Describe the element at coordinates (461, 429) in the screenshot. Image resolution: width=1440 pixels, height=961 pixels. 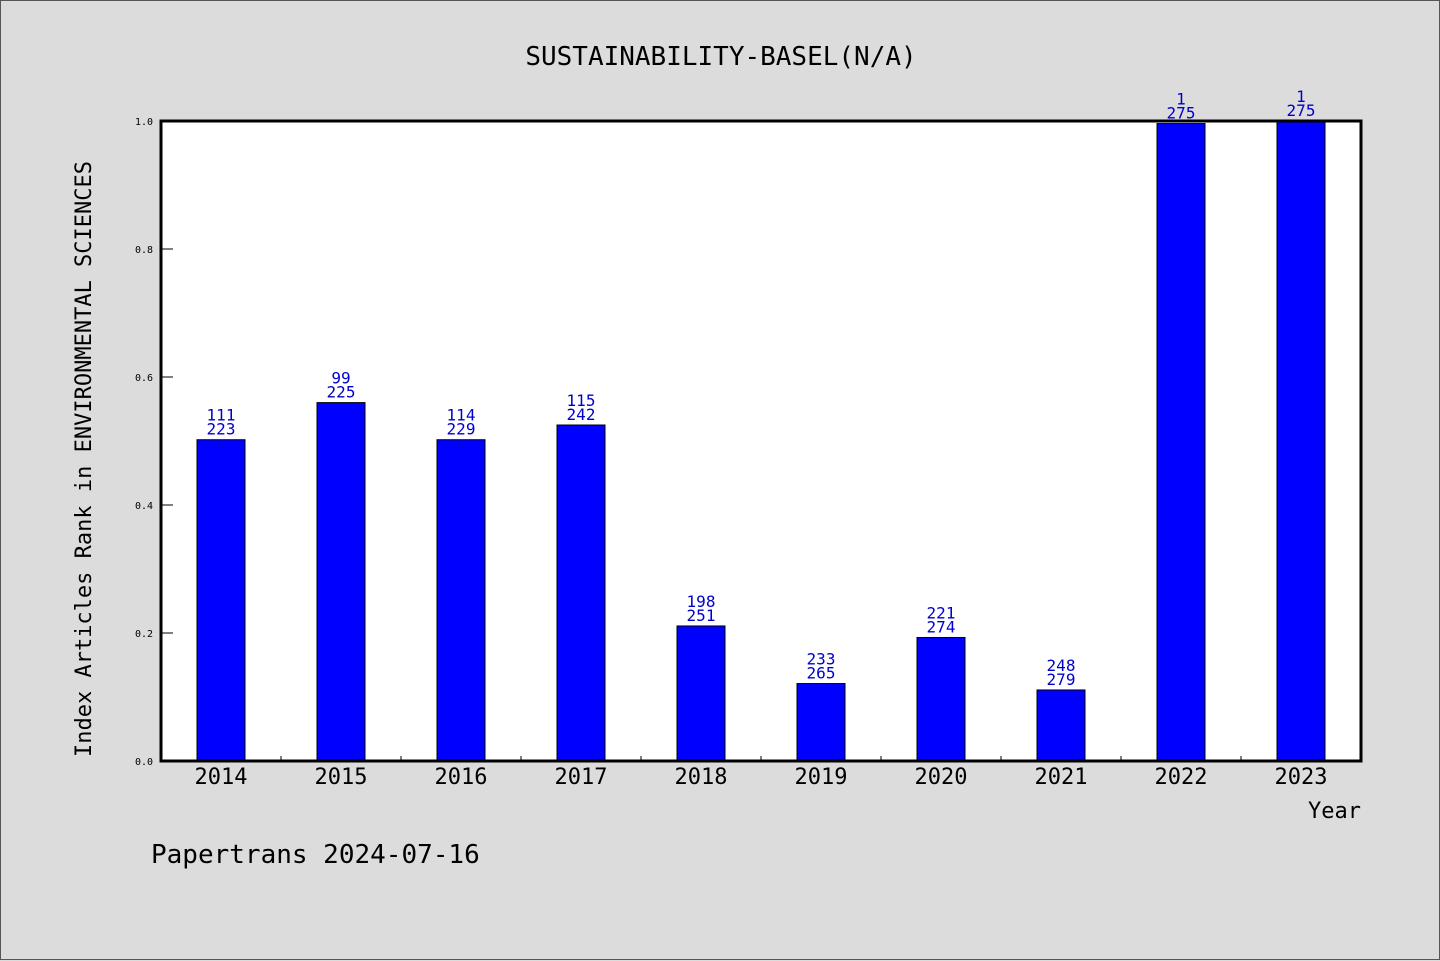
I see `bar-total-label: 229` at that location.